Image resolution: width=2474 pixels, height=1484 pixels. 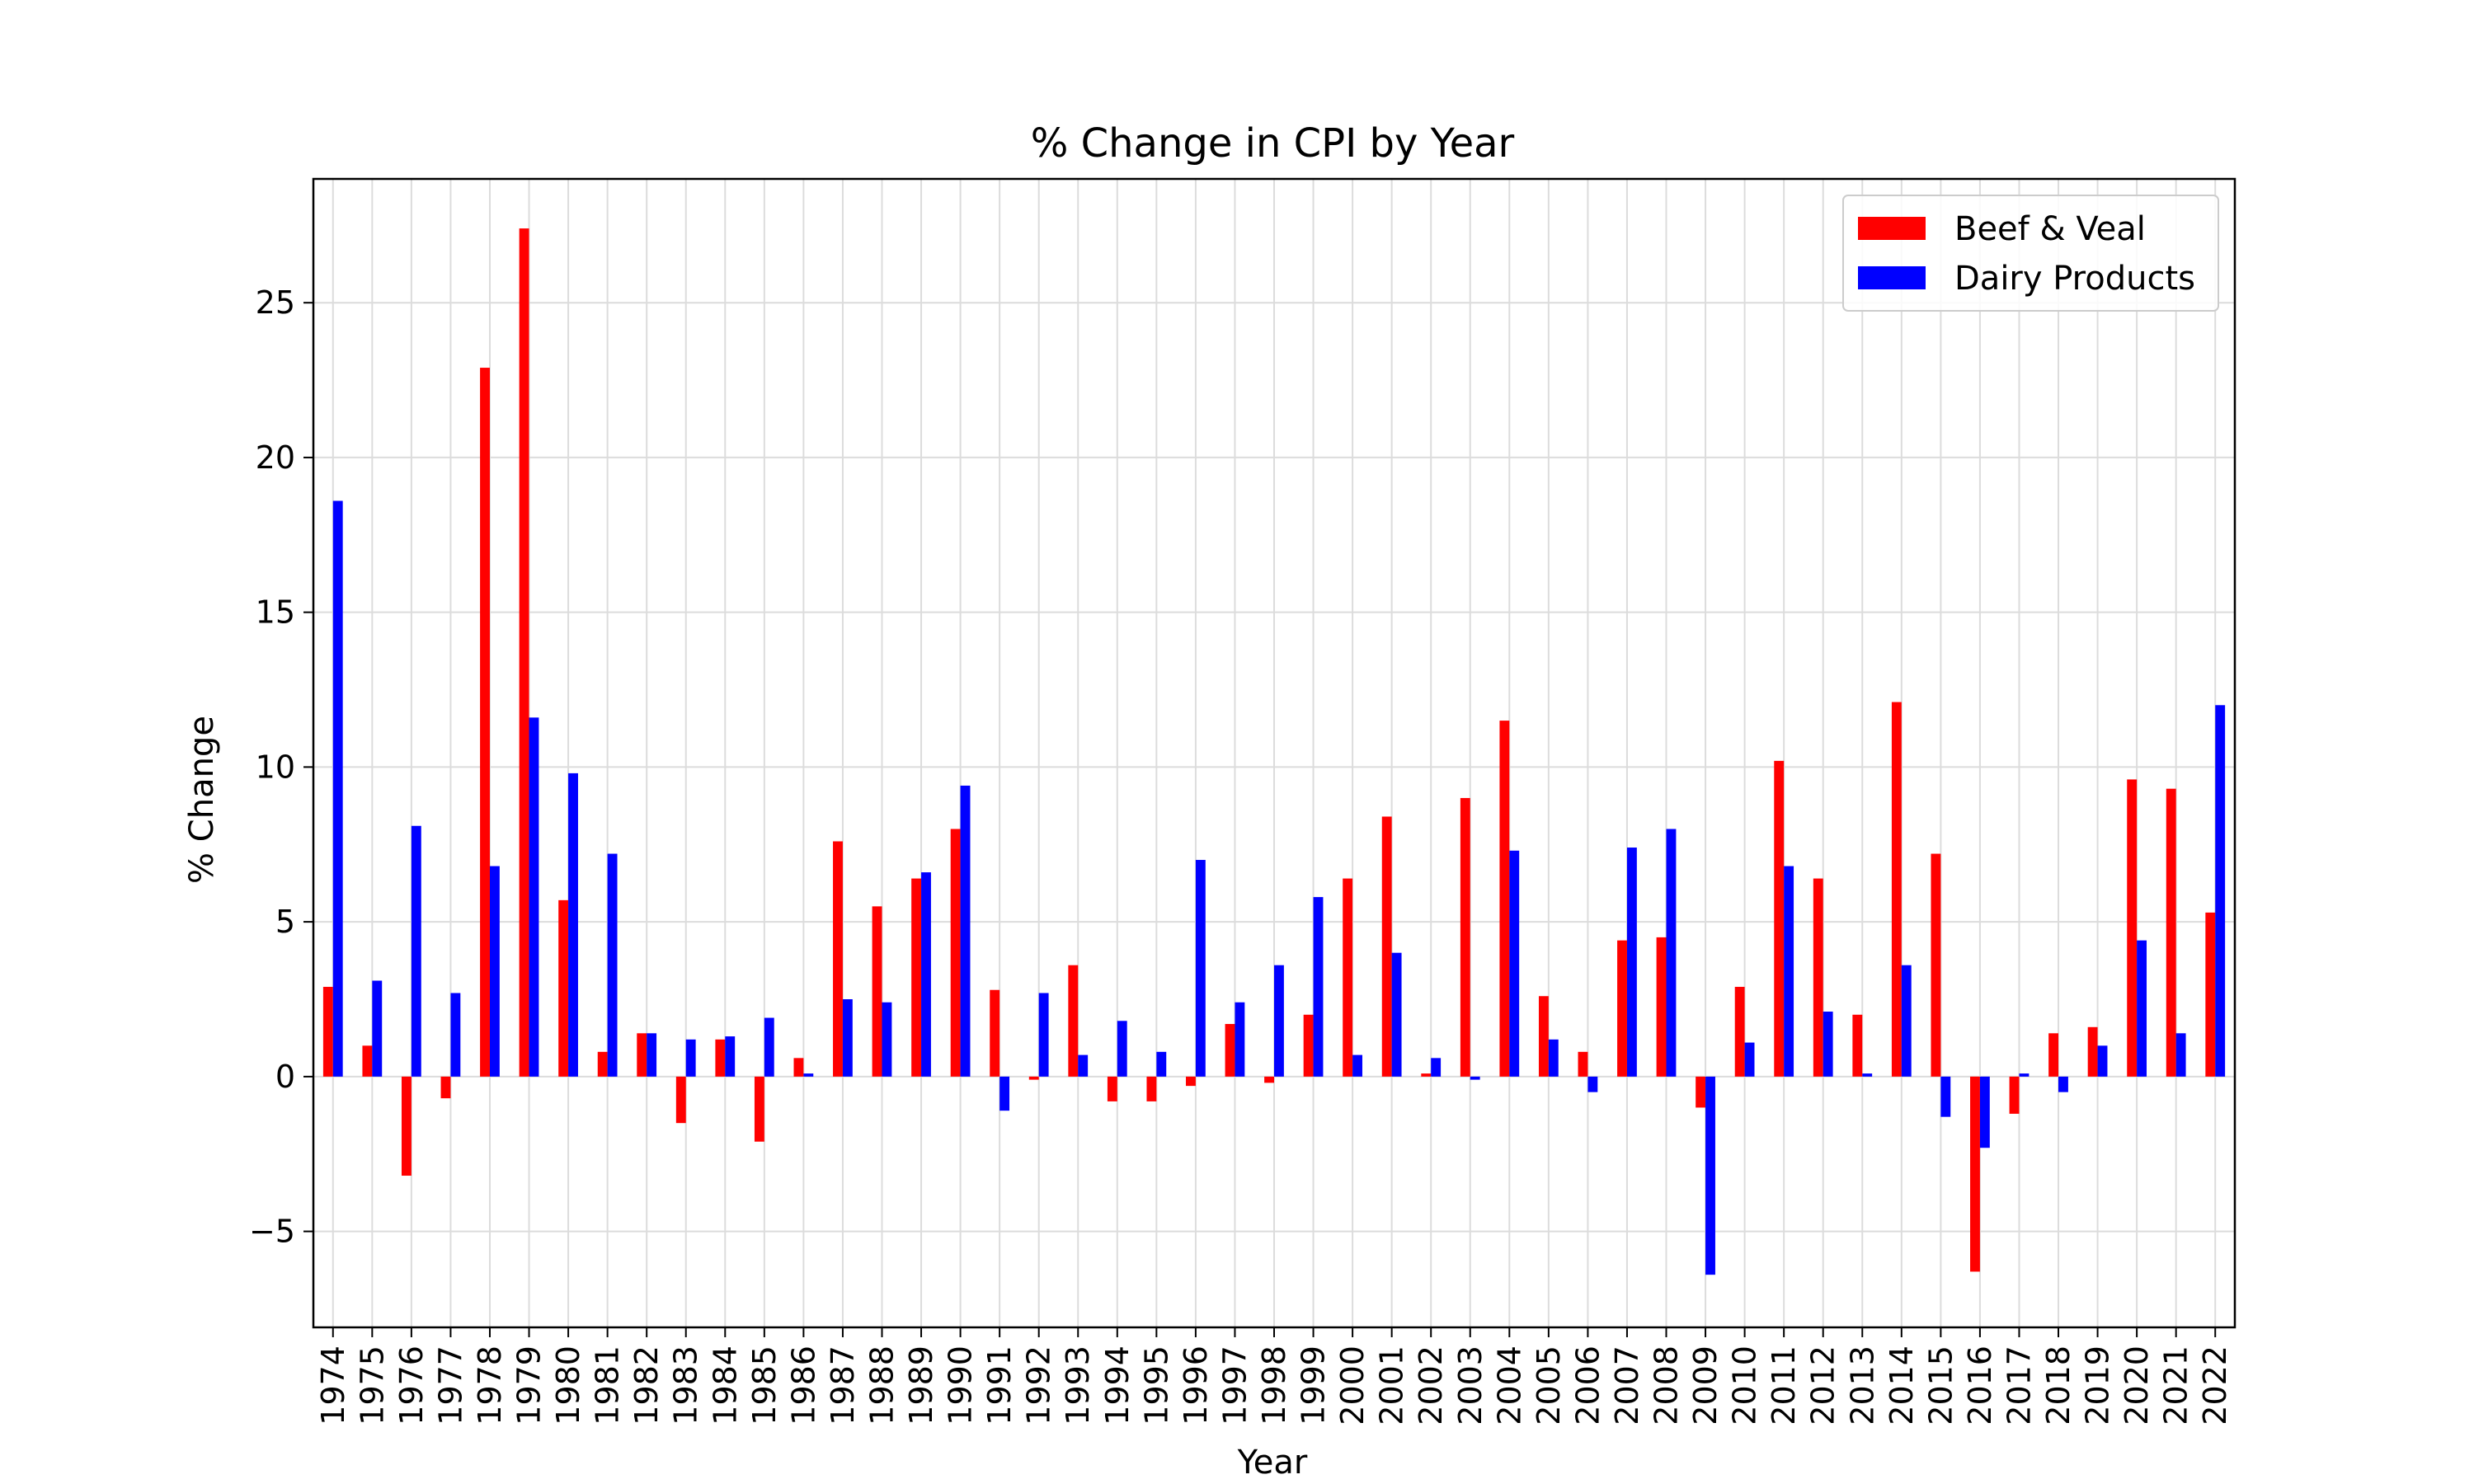 I want to click on x-tick-label: 2011, so click(x=1784, y=1385).